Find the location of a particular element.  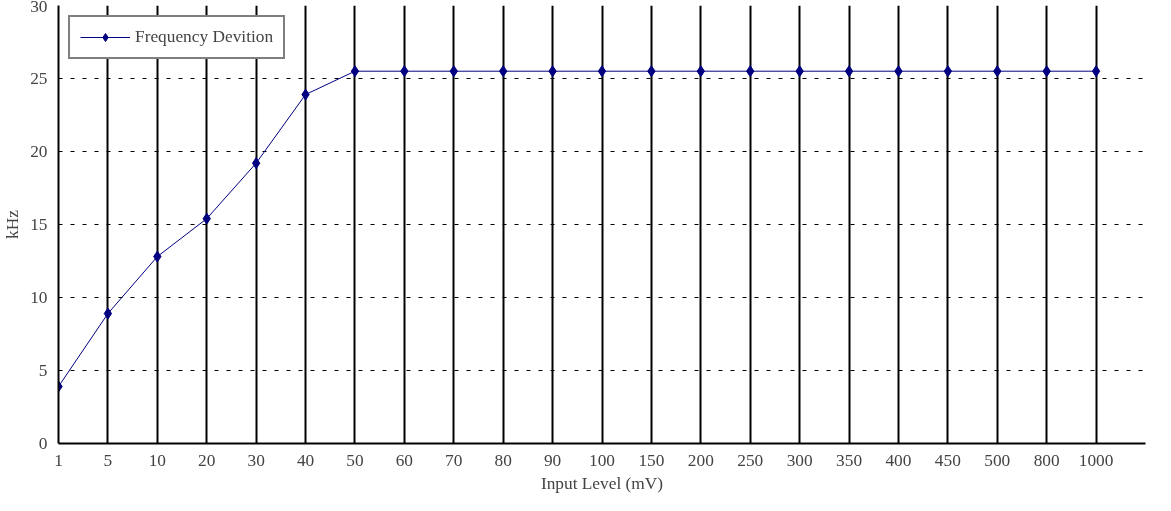

y-tick-label: 5 is located at coordinates (43, 370).